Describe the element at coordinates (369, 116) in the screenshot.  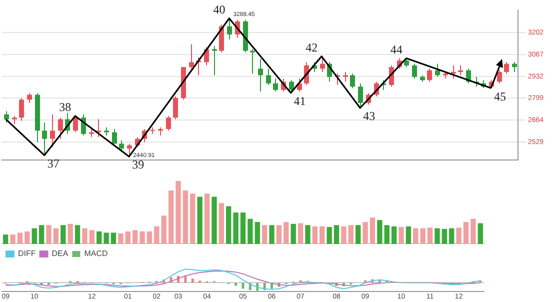
I see `annotation: 43` at that location.